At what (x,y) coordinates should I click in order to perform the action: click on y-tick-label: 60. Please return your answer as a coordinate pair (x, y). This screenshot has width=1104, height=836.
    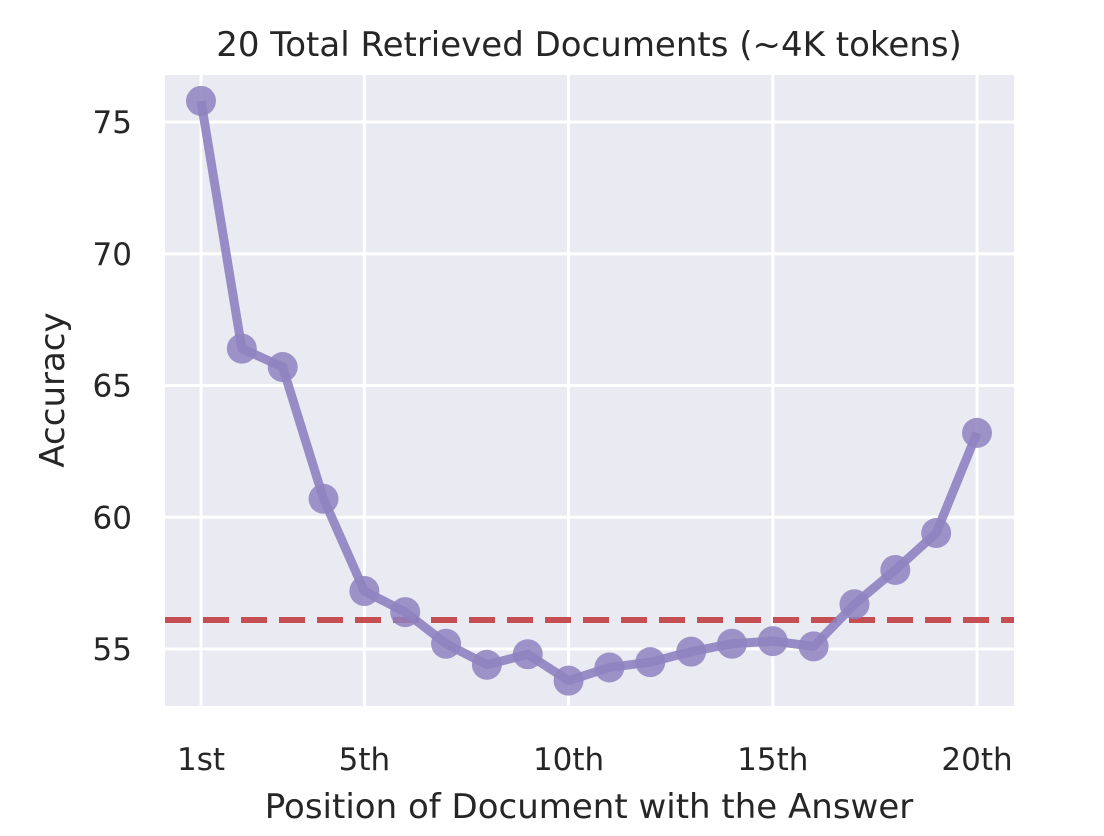
    Looking at the image, I should click on (112, 518).